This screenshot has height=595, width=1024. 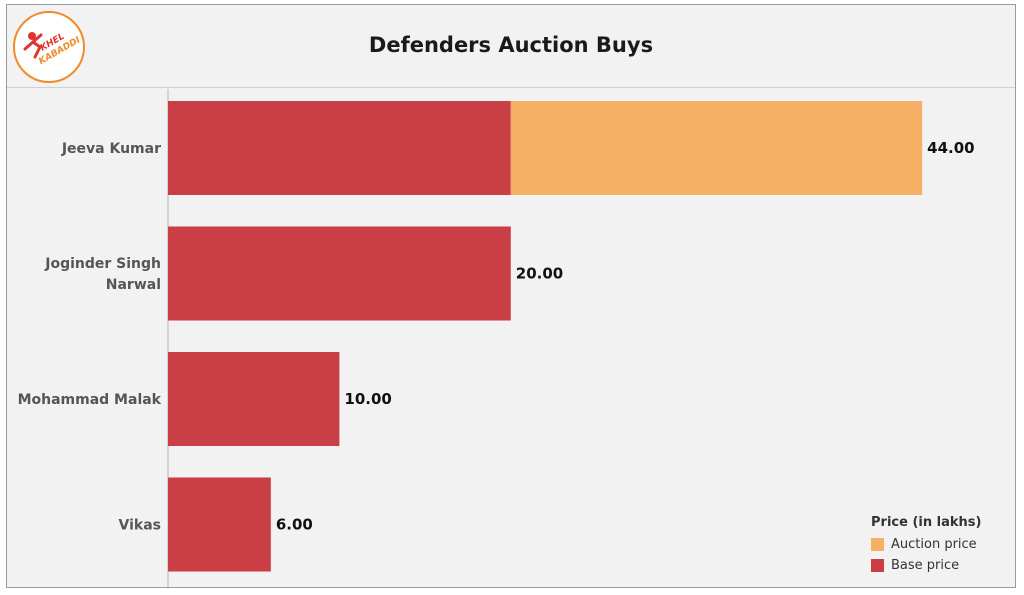 I want to click on value-label: 20.00, so click(x=539, y=274).